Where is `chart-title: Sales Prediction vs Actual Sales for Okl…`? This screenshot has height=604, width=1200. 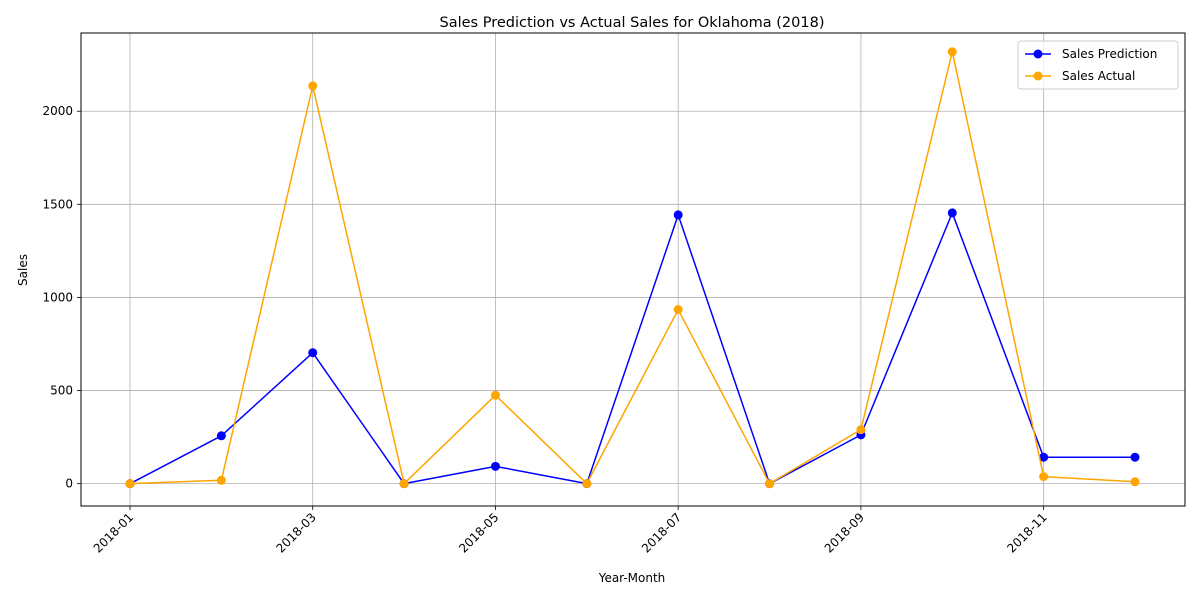 chart-title: Sales Prediction vs Actual Sales for Okl… is located at coordinates (632, 23).